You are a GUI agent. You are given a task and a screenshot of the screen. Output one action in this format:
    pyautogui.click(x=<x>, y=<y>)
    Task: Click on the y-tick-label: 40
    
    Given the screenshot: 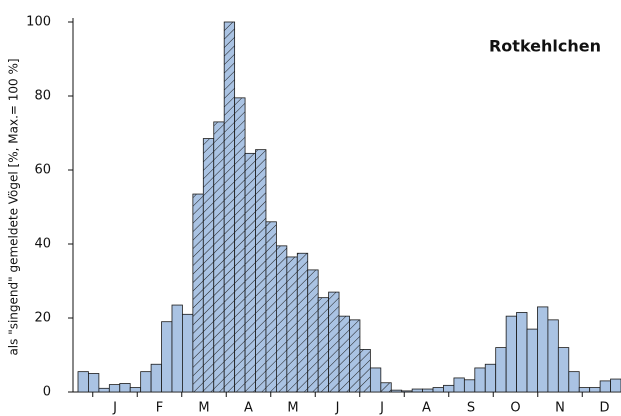 What is the action you would take?
    pyautogui.click(x=42, y=244)
    